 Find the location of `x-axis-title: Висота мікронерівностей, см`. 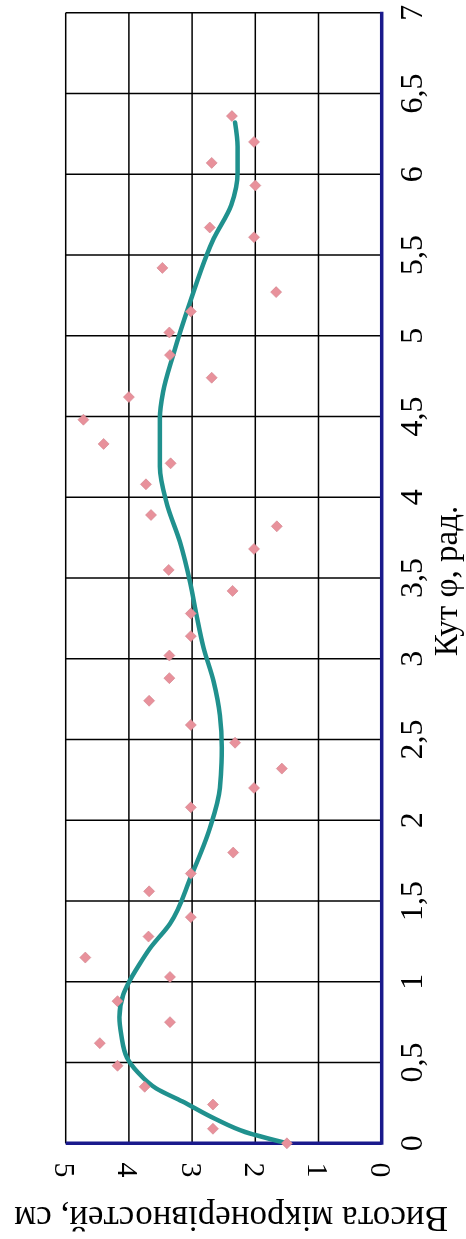

x-axis-title: Висота мікронерівностей, см is located at coordinates (231, 1218).